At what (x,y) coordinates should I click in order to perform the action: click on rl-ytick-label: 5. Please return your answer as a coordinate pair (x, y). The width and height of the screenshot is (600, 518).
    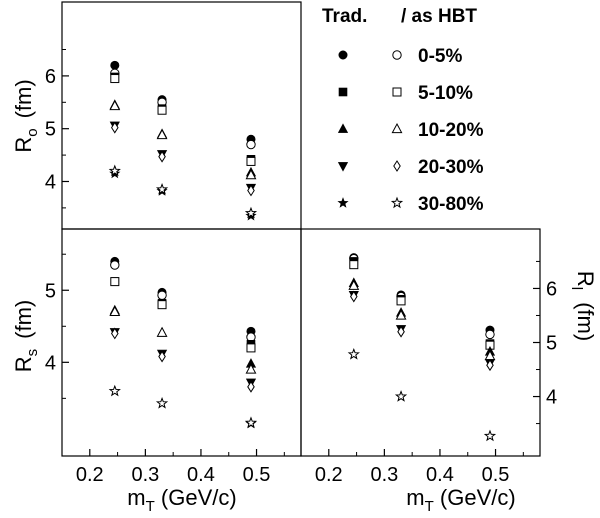
    Looking at the image, I should click on (551, 344).